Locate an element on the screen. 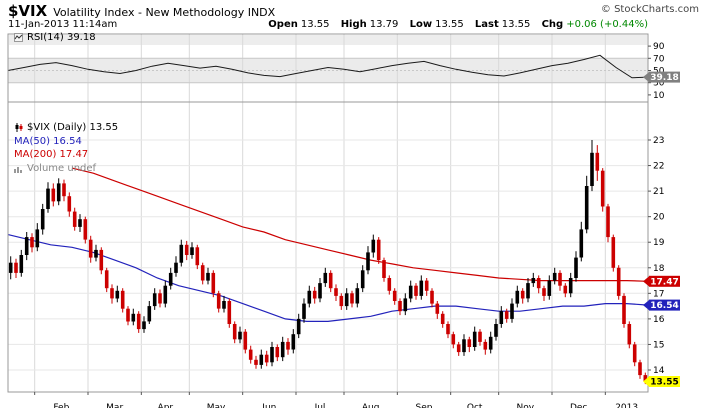 This screenshot has height=408, width=705. month-label: Jun is located at coordinates (268, 405).